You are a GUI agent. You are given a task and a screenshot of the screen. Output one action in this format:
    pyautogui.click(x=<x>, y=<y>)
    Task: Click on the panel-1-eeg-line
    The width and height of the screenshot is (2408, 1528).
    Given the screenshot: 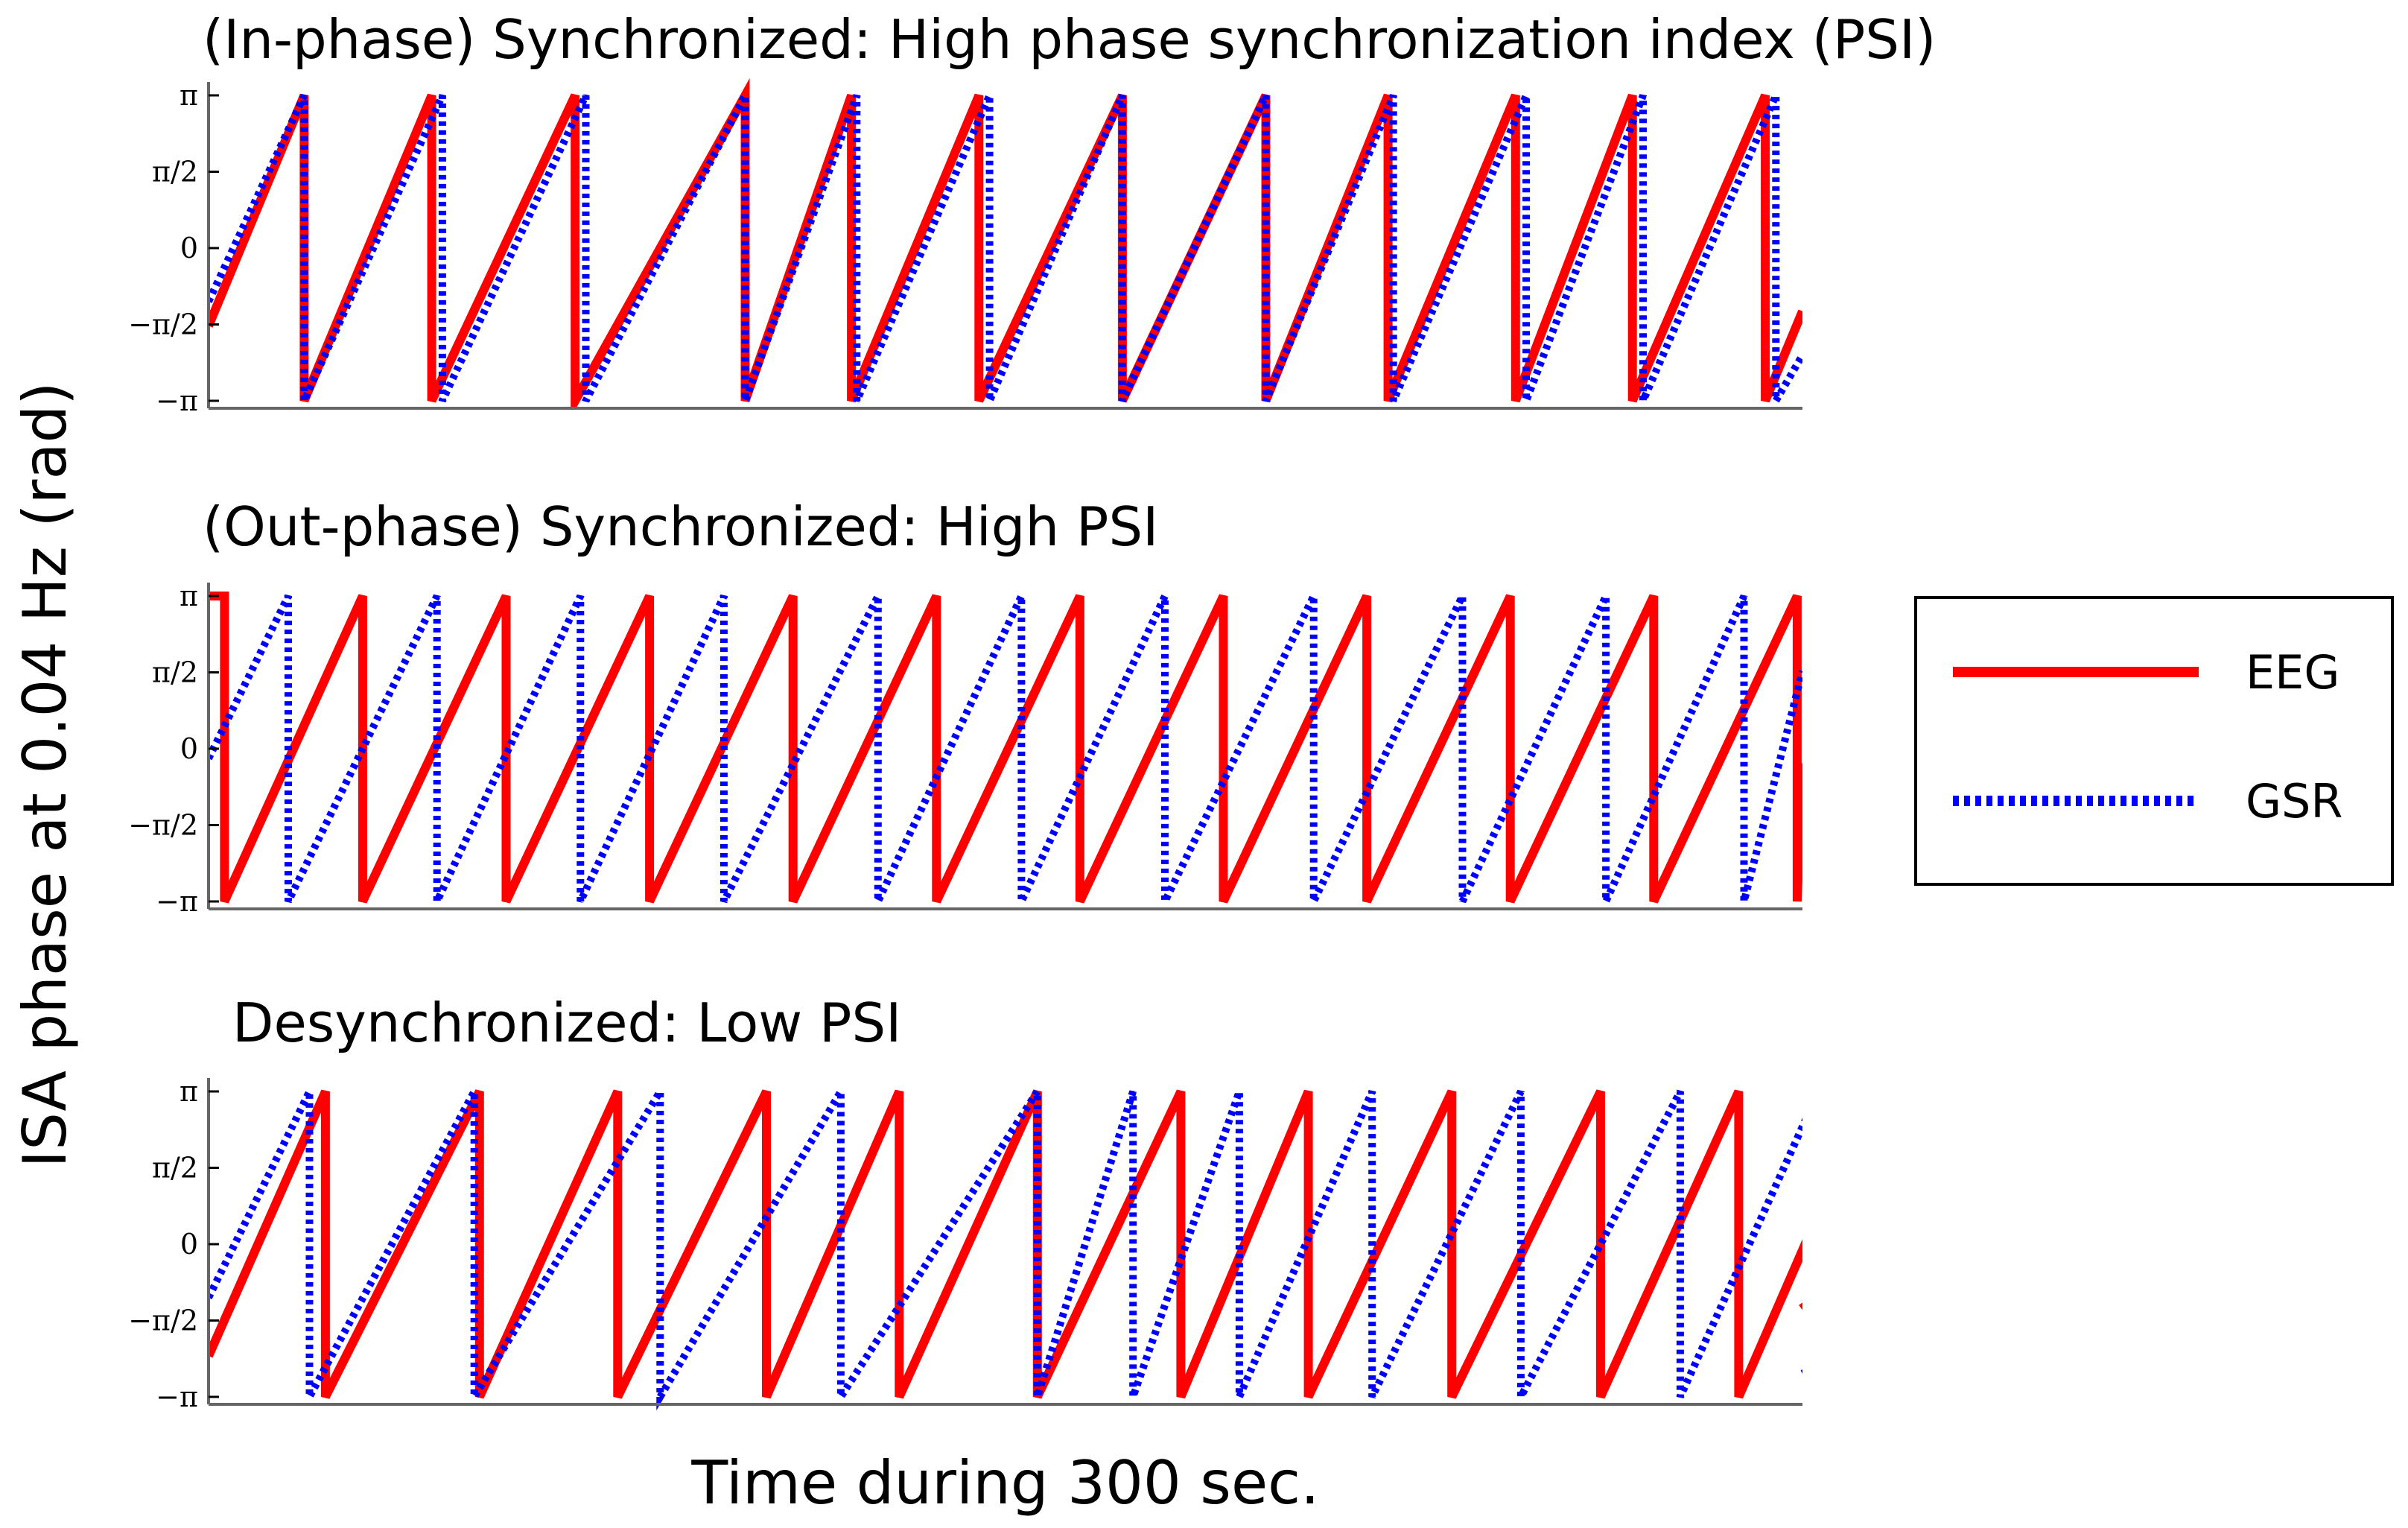 What is the action you would take?
    pyautogui.click(x=1006, y=748)
    